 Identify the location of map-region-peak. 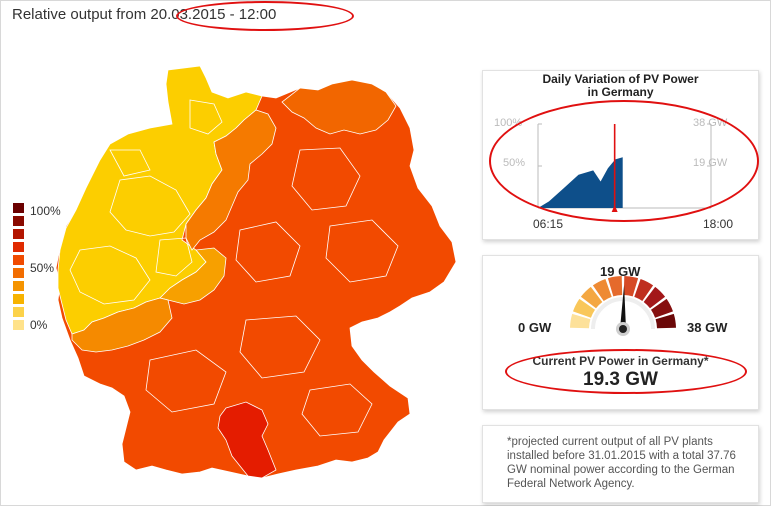
(247, 440).